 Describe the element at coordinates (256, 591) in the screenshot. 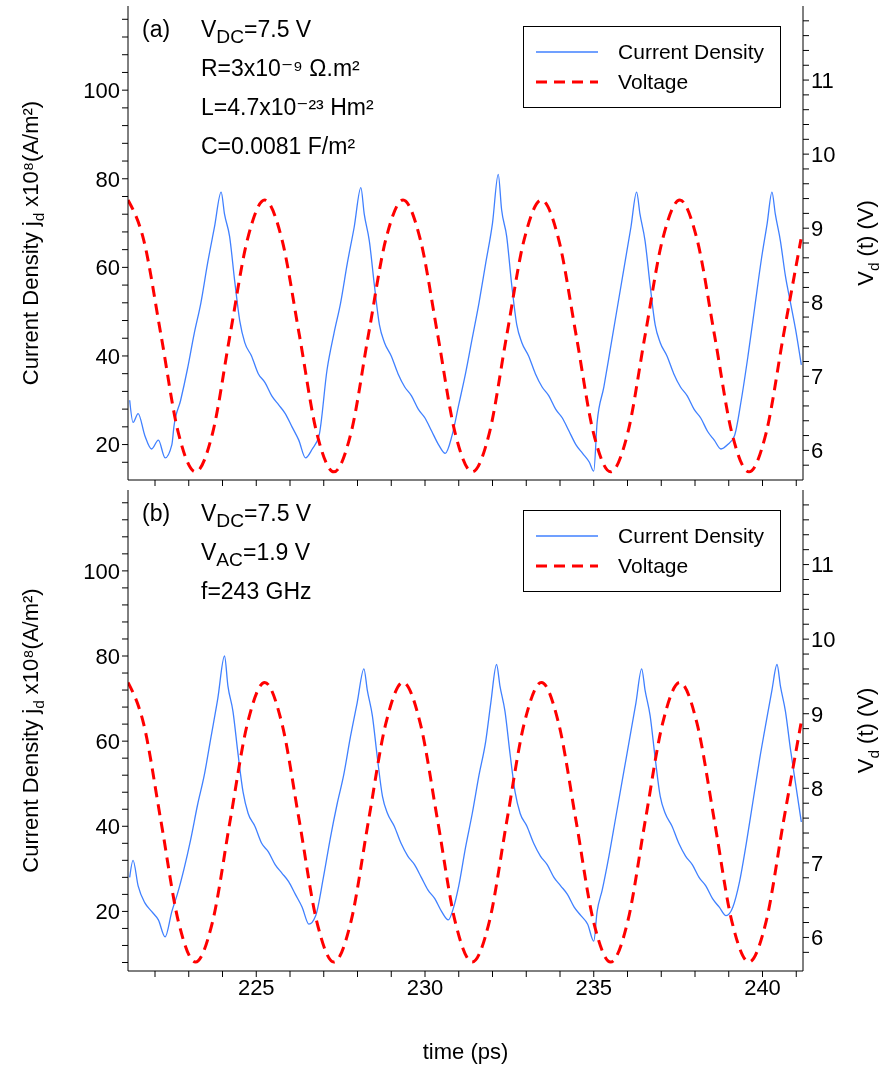

I see `annotation: f=243 GHz` at that location.